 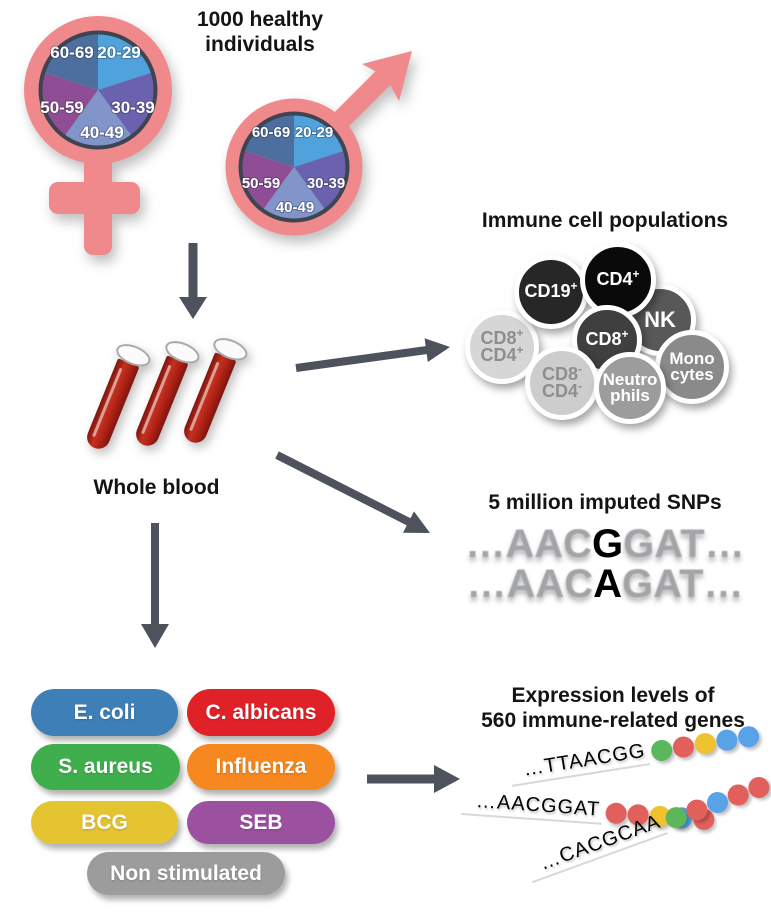 What do you see at coordinates (660, 319) in the screenshot?
I see `cell-label: NK` at bounding box center [660, 319].